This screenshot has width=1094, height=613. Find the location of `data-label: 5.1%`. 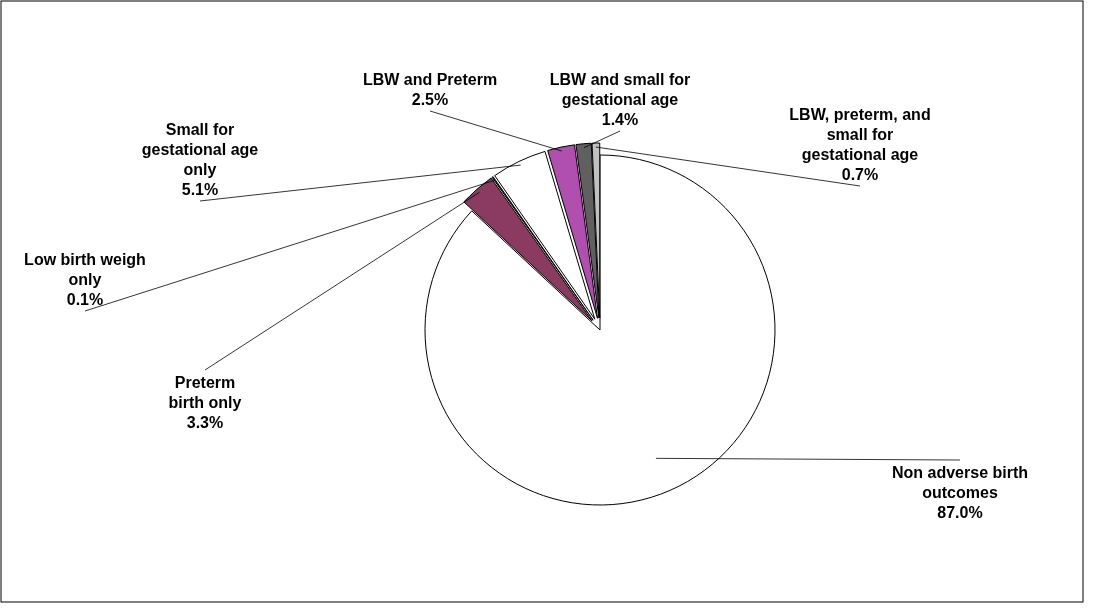

data-label: 5.1% is located at coordinates (200, 189).